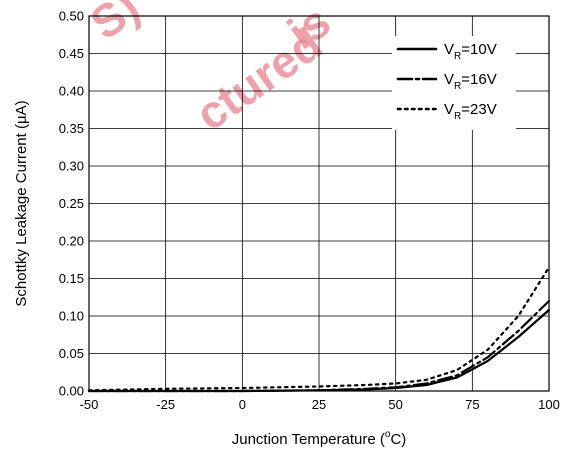  What do you see at coordinates (71, 53) in the screenshot?
I see `y-tick-label: 0.45` at bounding box center [71, 53].